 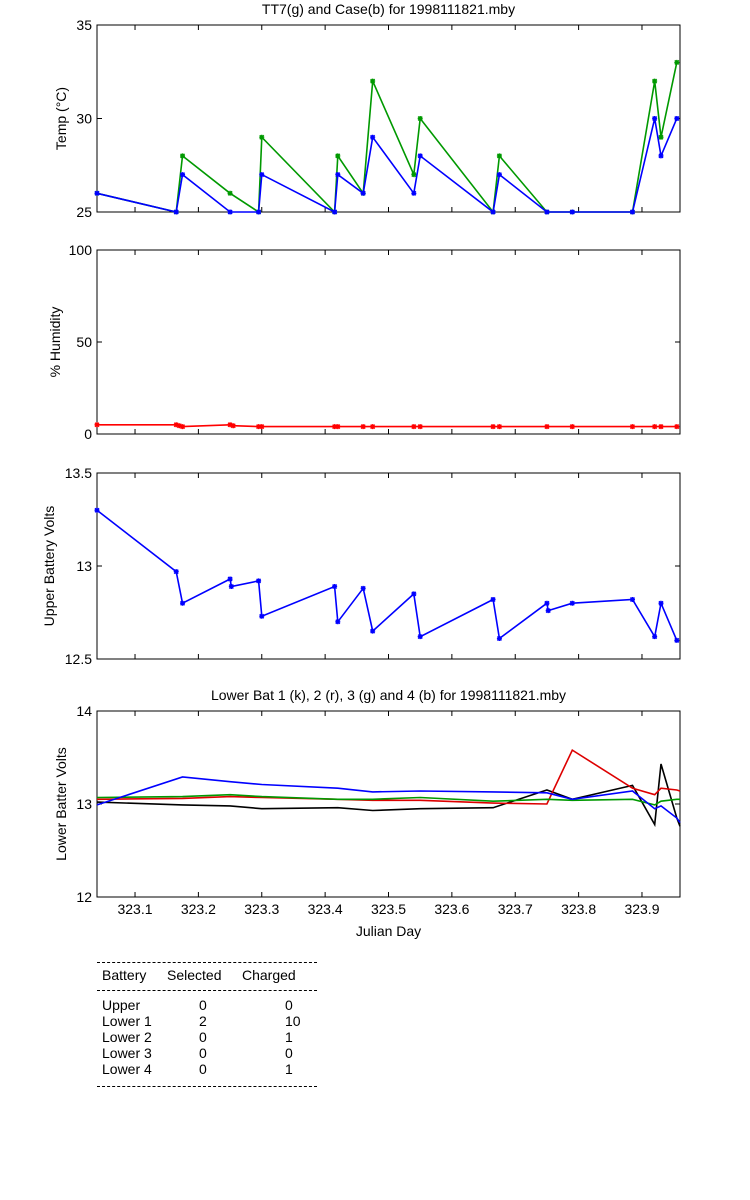 I want to click on chart-title: TT7(g) and Case(b) for 1998111821.mby, so click(x=388, y=9).